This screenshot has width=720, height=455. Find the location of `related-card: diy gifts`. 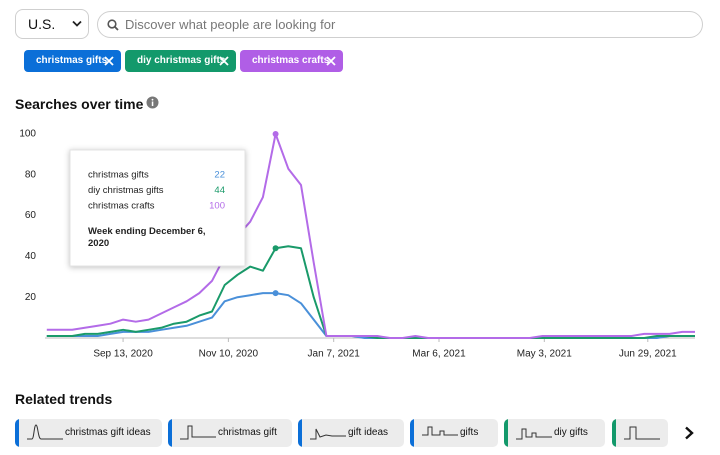

related-card: diy gifts is located at coordinates (554, 433).